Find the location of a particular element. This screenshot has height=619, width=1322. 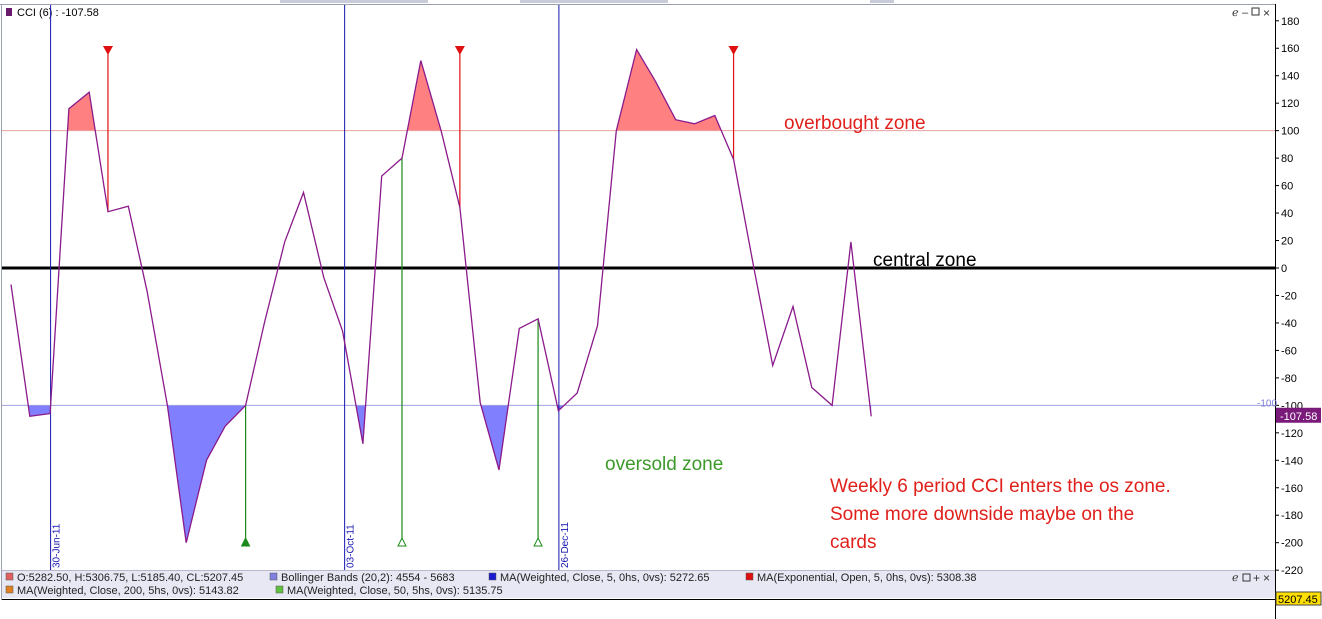

title-bar is located at coordinates (638, 12).